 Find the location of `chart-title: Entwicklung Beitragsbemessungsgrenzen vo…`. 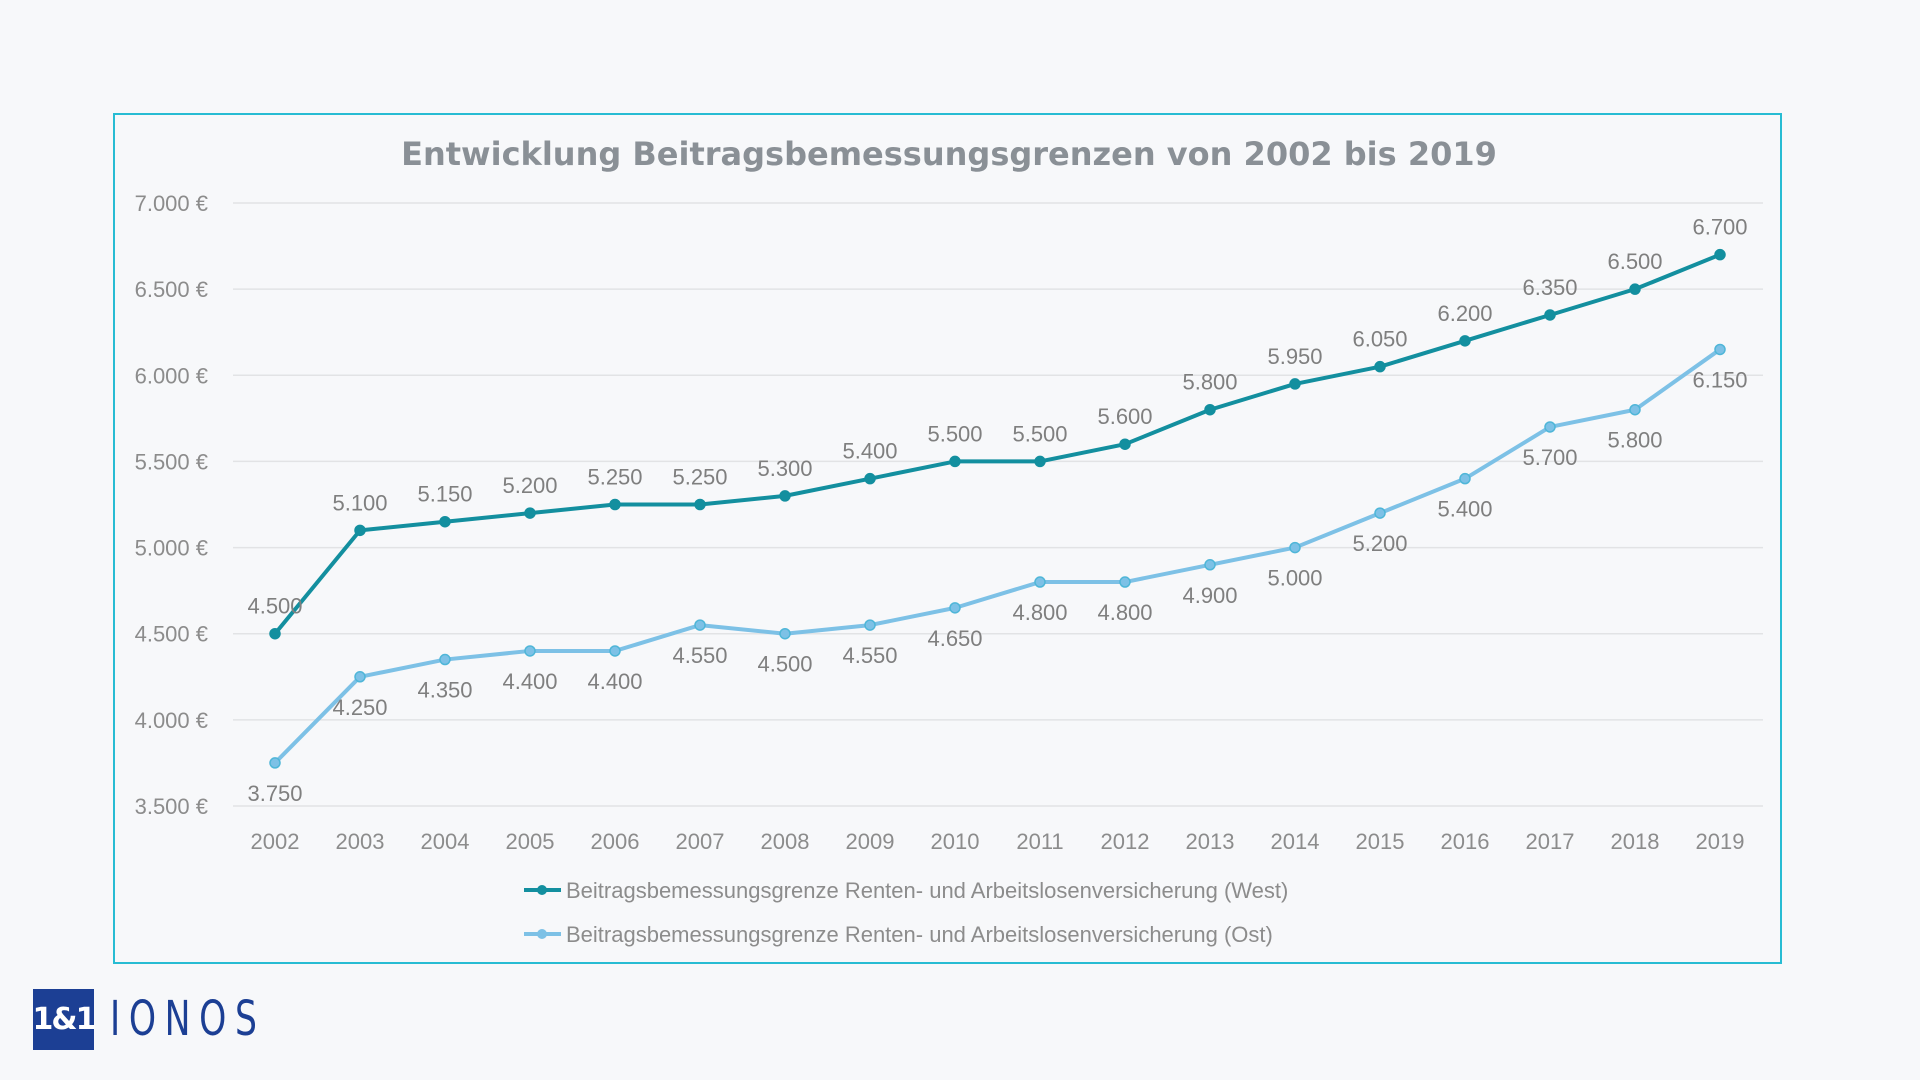

chart-title: Entwicklung Beitragsbemessungsgrenzen vo… is located at coordinates (949, 154).